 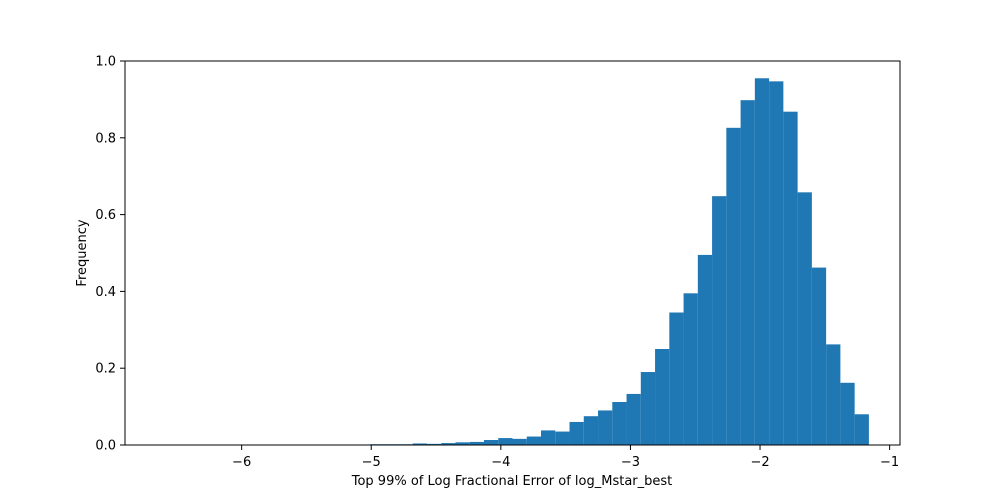 I want to click on y-tick-label: 0.2, so click(x=105, y=369).